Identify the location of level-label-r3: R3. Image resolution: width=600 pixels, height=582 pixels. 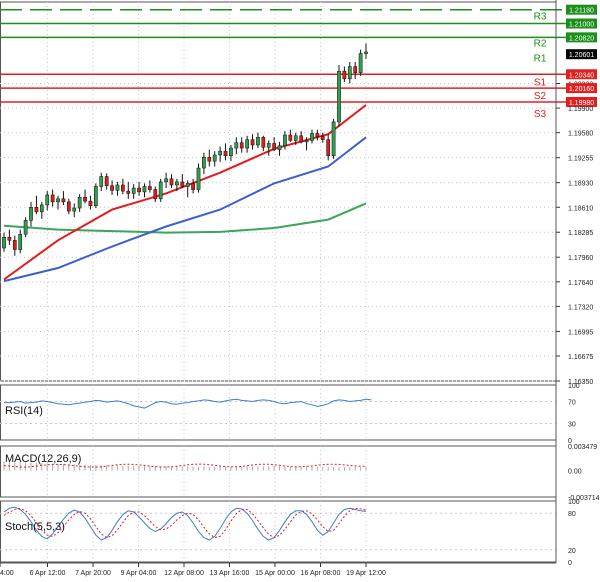
(540, 17).